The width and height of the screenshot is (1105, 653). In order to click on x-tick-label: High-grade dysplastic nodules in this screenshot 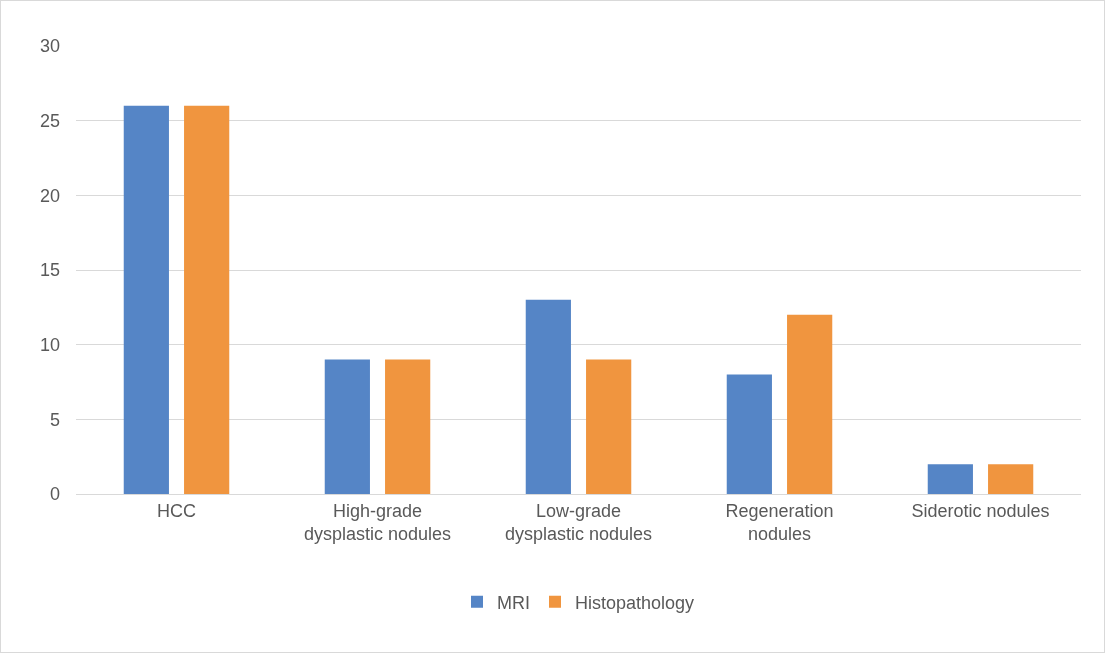, I will do `click(377, 522)`.